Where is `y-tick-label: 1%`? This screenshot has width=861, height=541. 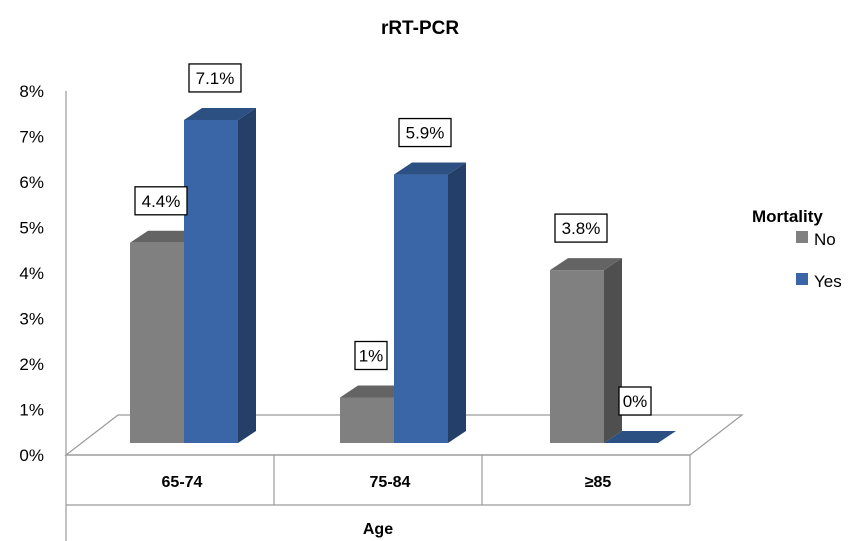 y-tick-label: 1% is located at coordinates (31, 410).